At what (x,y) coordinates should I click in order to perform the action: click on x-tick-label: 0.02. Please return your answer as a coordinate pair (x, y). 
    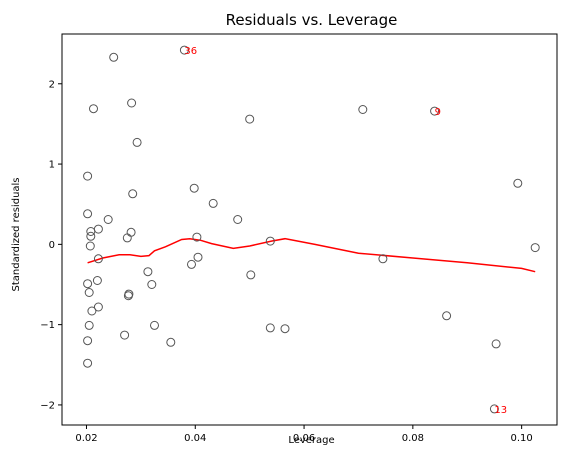
    Looking at the image, I should click on (86, 438).